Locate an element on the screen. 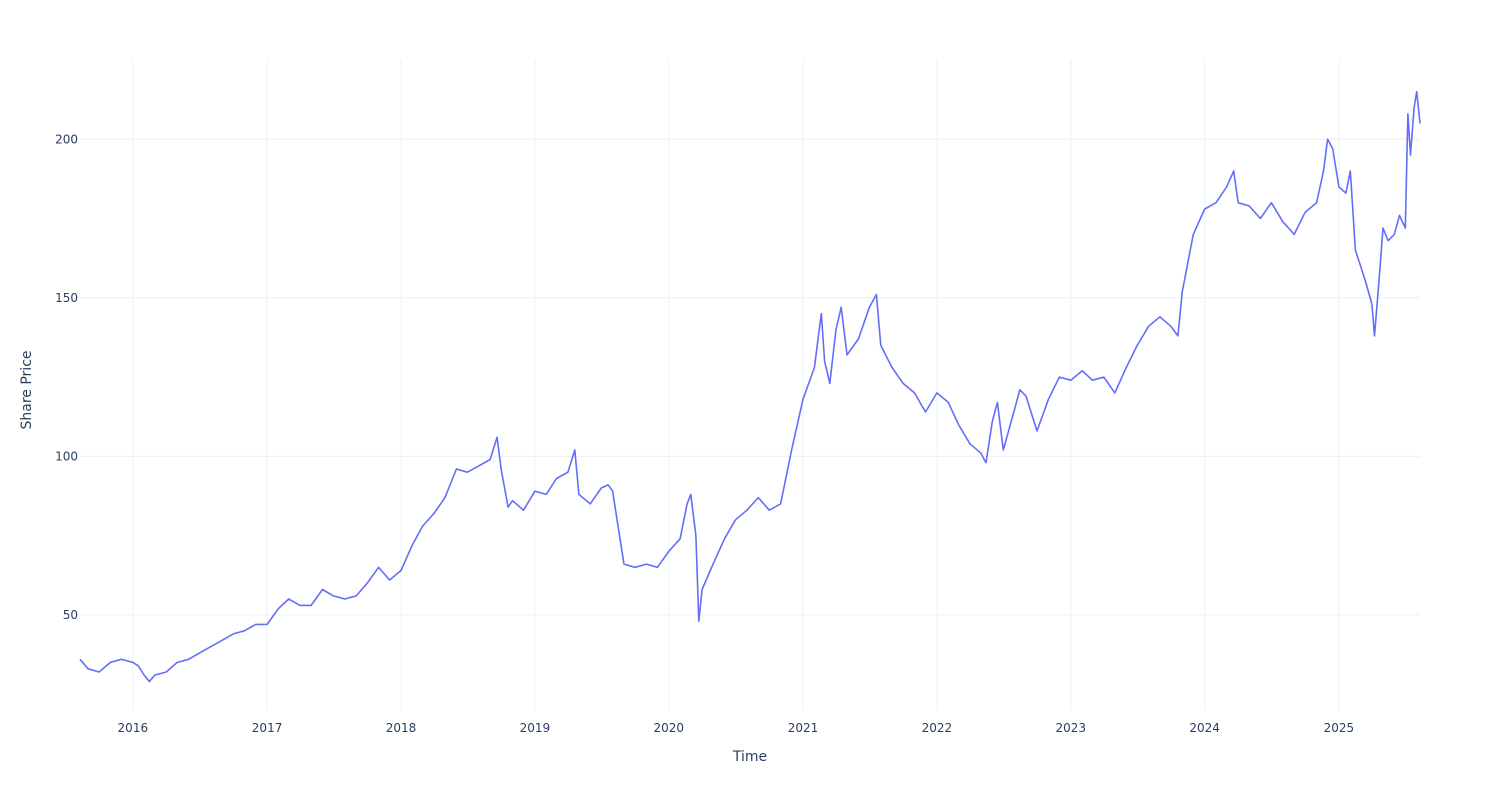 This screenshot has width=1500, height=800. x-tick-label: 2023 is located at coordinates (1071, 728).